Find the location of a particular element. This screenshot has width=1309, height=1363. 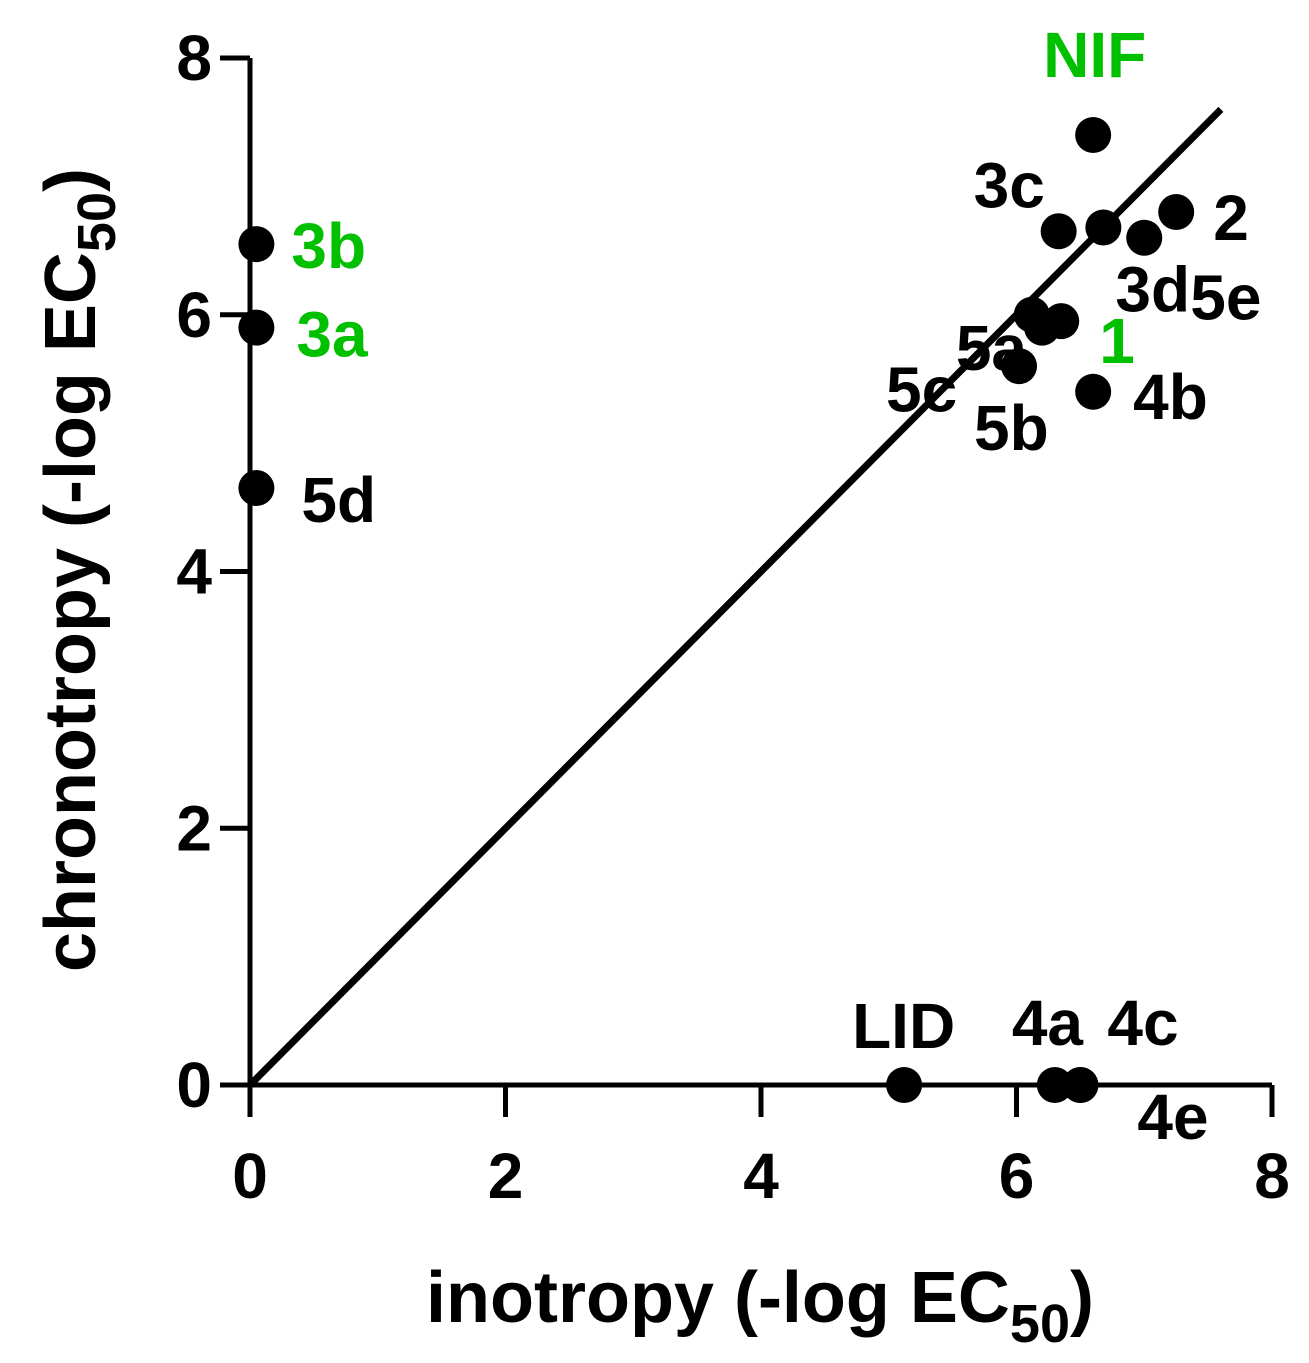

point-label: 3d is located at coordinates (1152, 289).